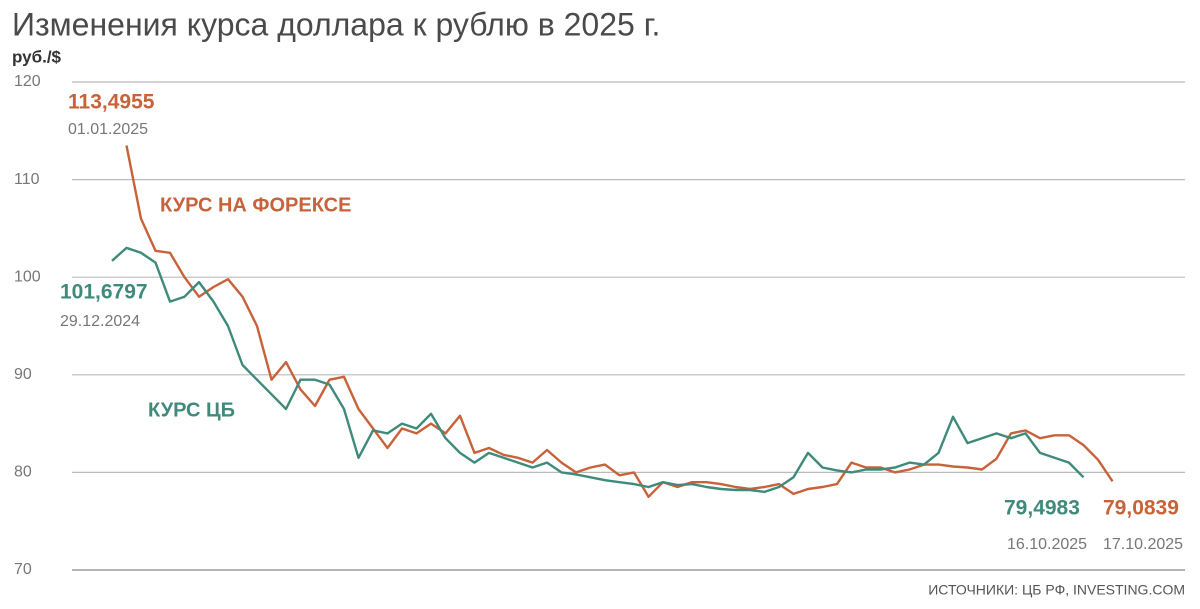 The image size is (1200, 609). I want to click on series-label: КУРС НА ФОРЕКСЕ, so click(255, 205).